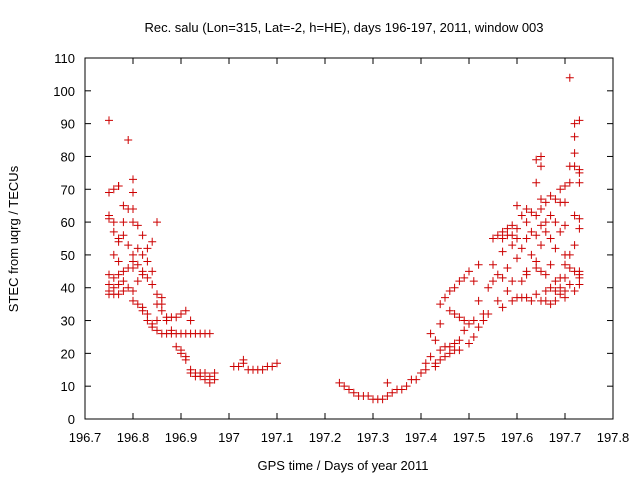 The width and height of the screenshot is (640, 480). Describe the element at coordinates (181, 437) in the screenshot. I see `x-tick-label: 196.9` at that location.